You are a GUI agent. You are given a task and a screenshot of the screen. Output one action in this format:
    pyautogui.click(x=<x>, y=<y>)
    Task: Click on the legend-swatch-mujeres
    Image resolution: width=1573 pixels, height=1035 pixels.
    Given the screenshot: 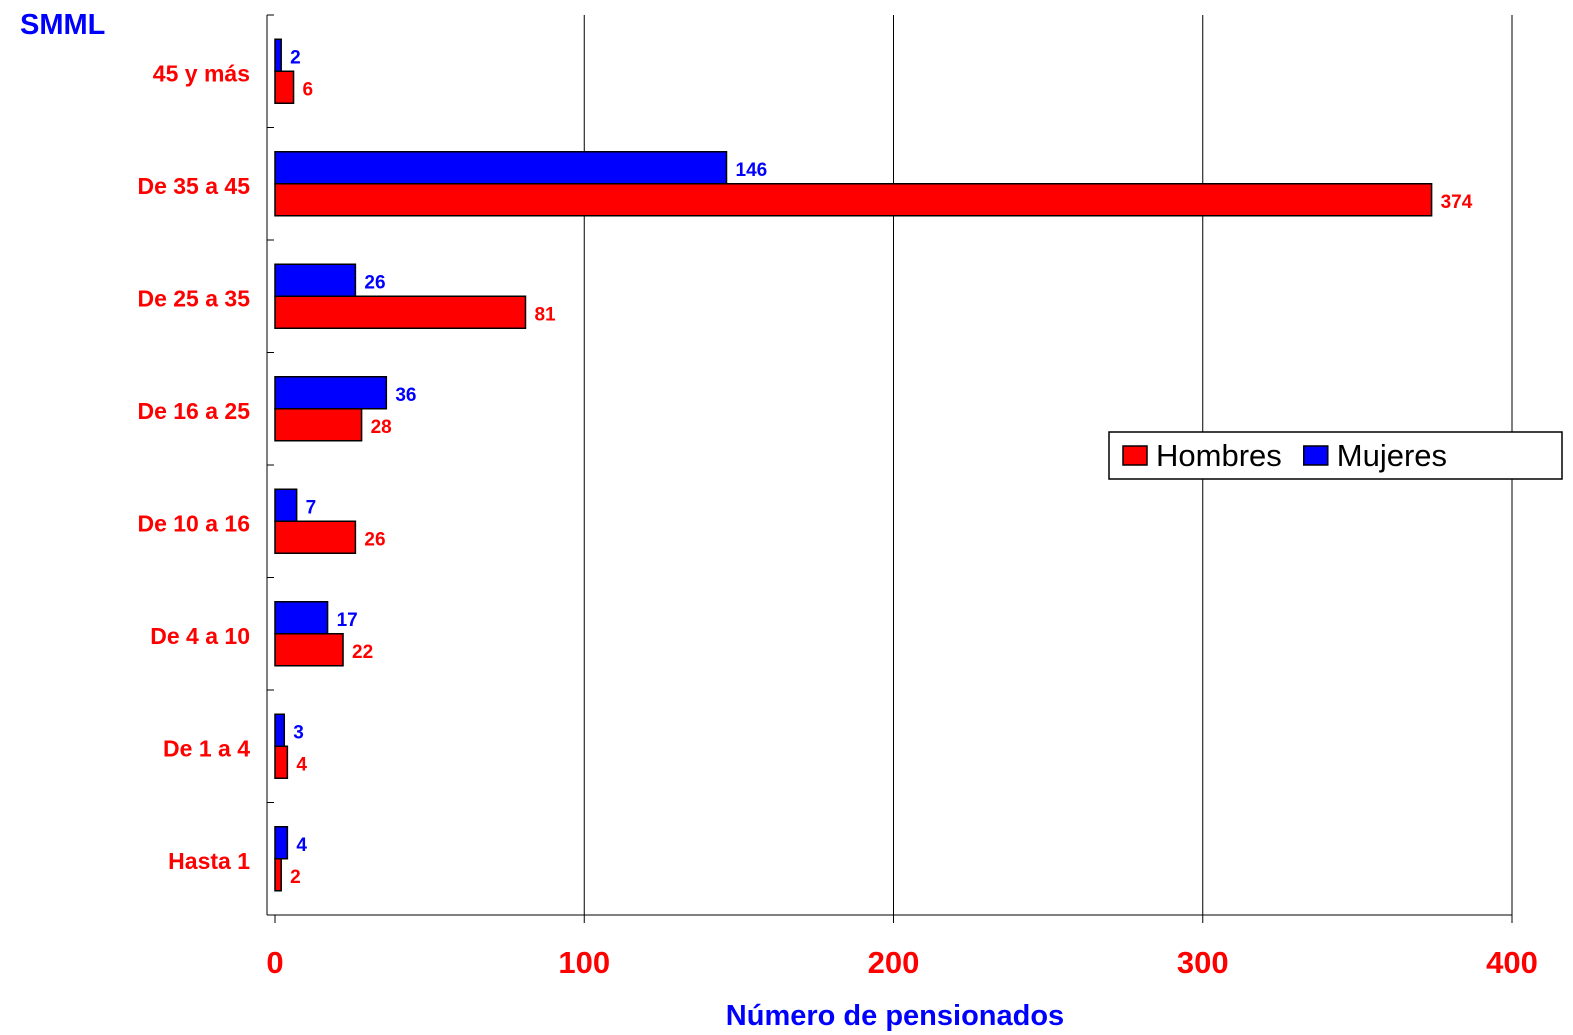 What is the action you would take?
    pyautogui.click(x=1316, y=455)
    